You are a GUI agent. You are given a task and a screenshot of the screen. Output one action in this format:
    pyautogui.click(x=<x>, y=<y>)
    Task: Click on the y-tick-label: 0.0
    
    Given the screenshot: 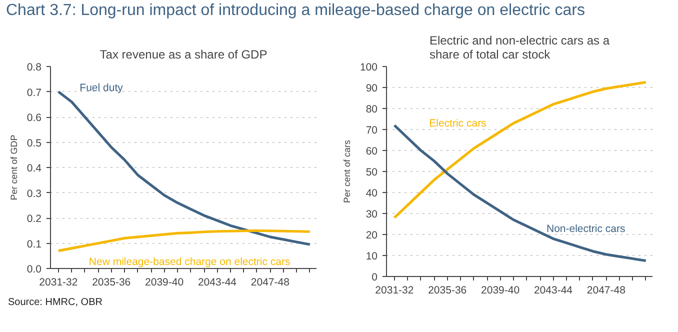 What is the action you would take?
    pyautogui.click(x=34, y=270)
    